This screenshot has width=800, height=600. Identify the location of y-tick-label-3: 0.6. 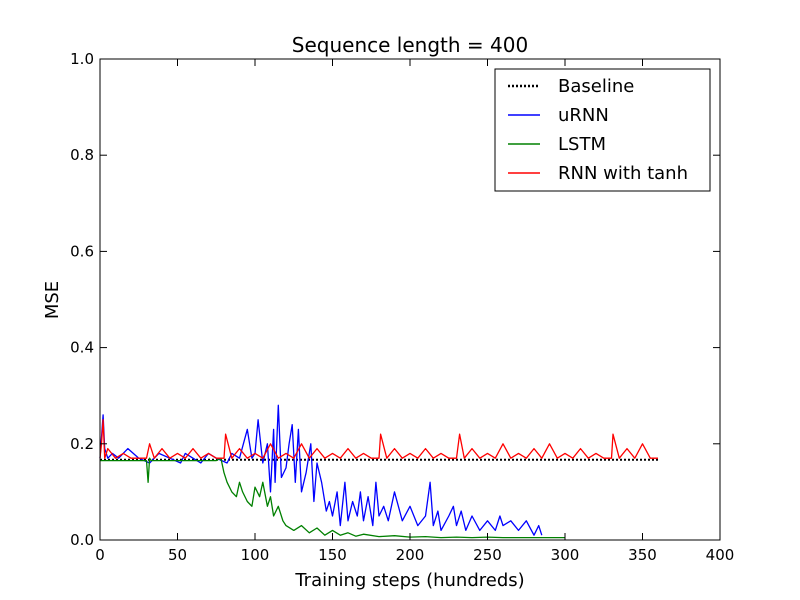
(82, 251).